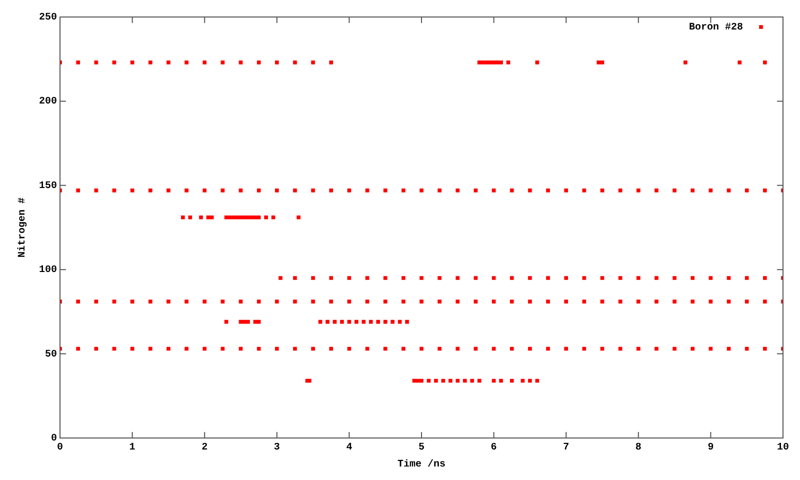  What do you see at coordinates (715, 28) in the screenshot?
I see `legend-label: Boron #28` at bounding box center [715, 28].